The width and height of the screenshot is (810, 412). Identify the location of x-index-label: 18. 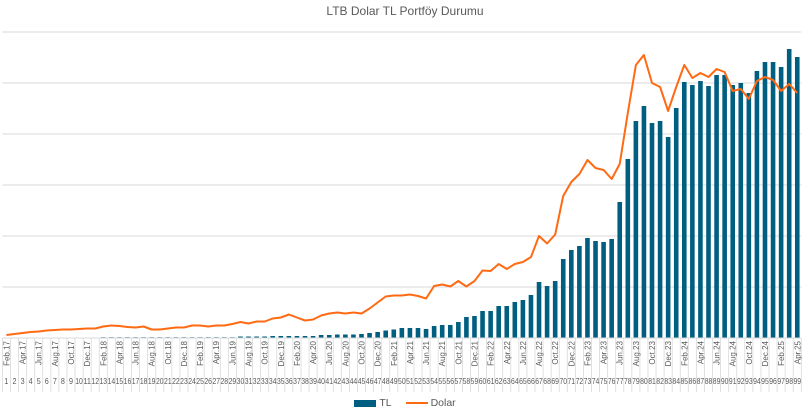
(144, 381).